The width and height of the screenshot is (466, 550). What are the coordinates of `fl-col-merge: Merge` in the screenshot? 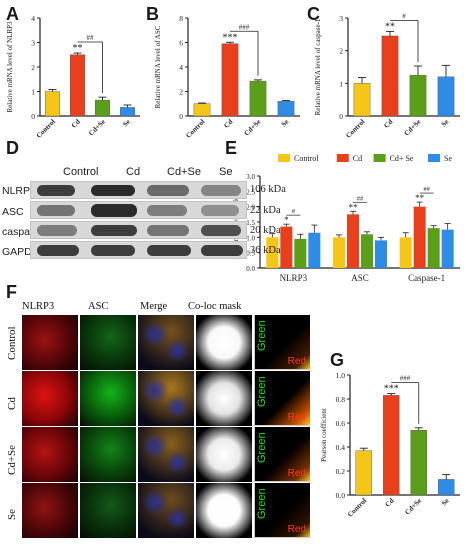 It's located at (154, 306).